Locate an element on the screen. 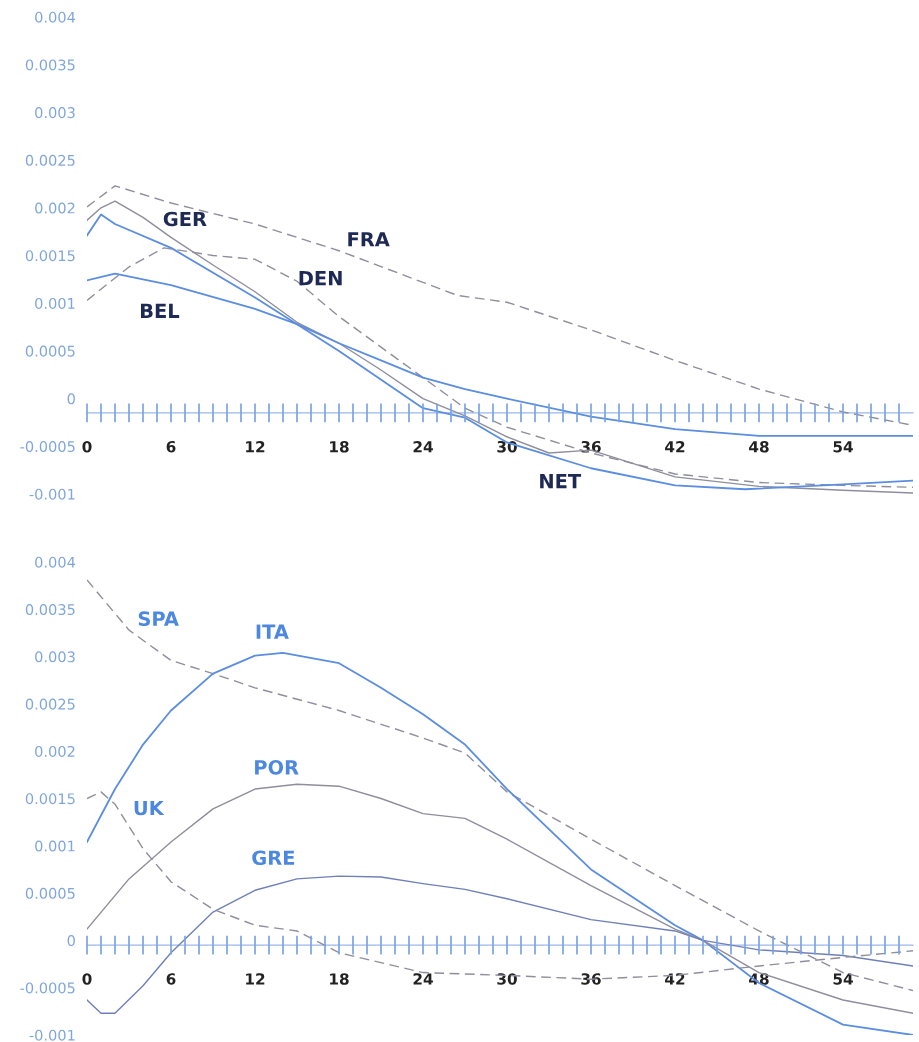 This screenshot has width=919, height=1042. series-label: GER is located at coordinates (185, 219).